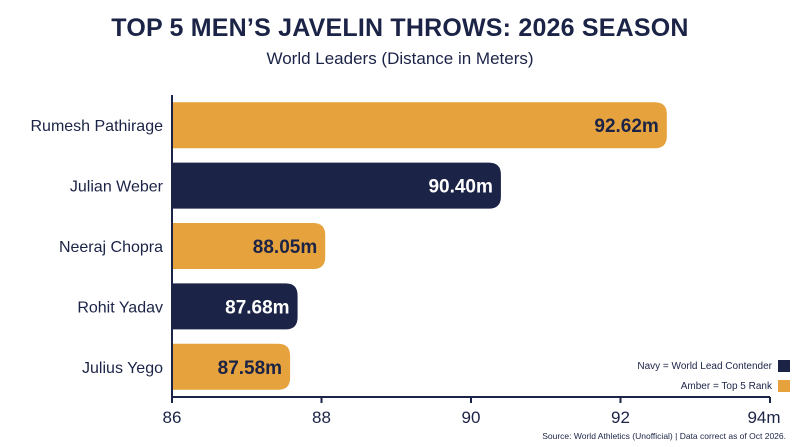 The width and height of the screenshot is (800, 447). Describe the element at coordinates (620, 417) in the screenshot. I see `x-tick-label: 92` at that location.